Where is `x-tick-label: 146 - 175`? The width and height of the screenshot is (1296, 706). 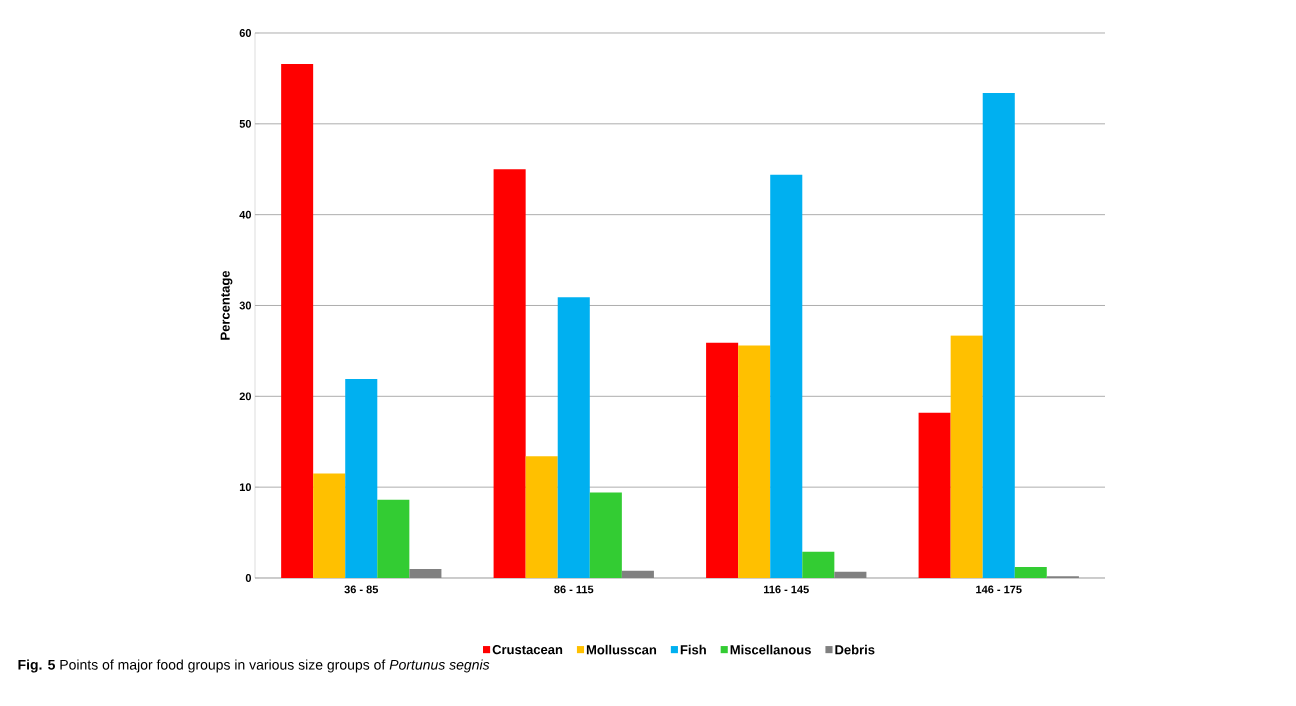 x-tick-label: 146 - 175 is located at coordinates (999, 589).